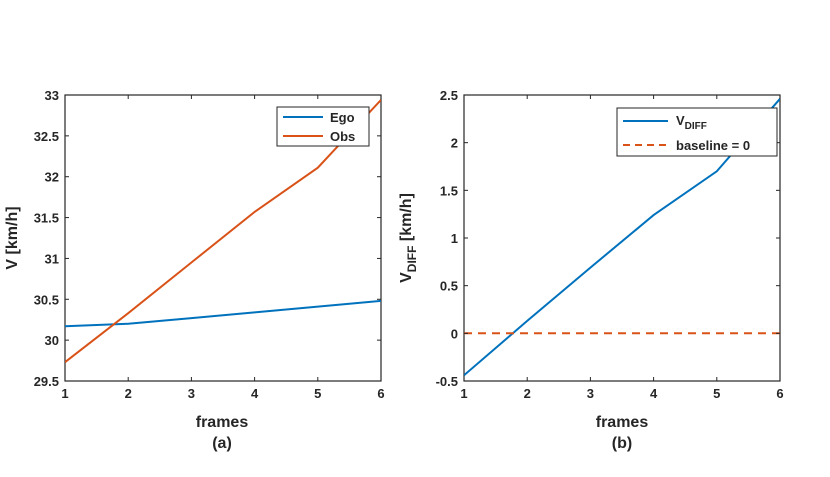 The width and height of the screenshot is (830, 477). Describe the element at coordinates (342, 117) in the screenshot. I see `legend-label-ego: Ego` at that location.